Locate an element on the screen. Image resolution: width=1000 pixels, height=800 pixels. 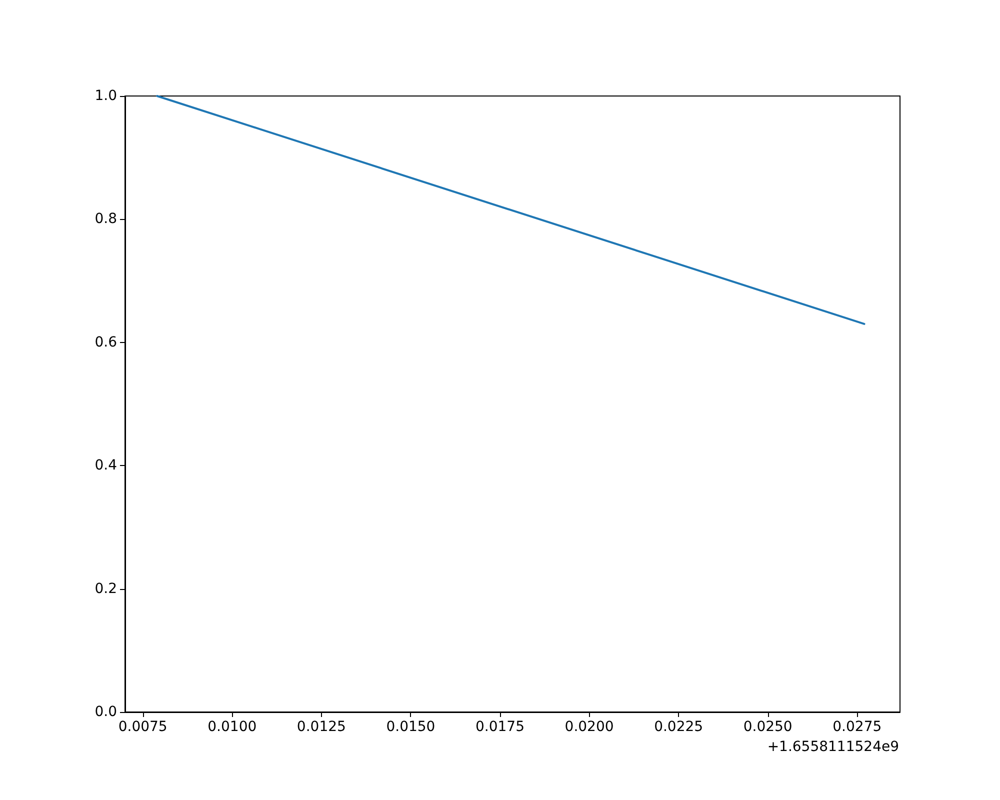
y-tick-label: 0.2 is located at coordinates (105, 588).